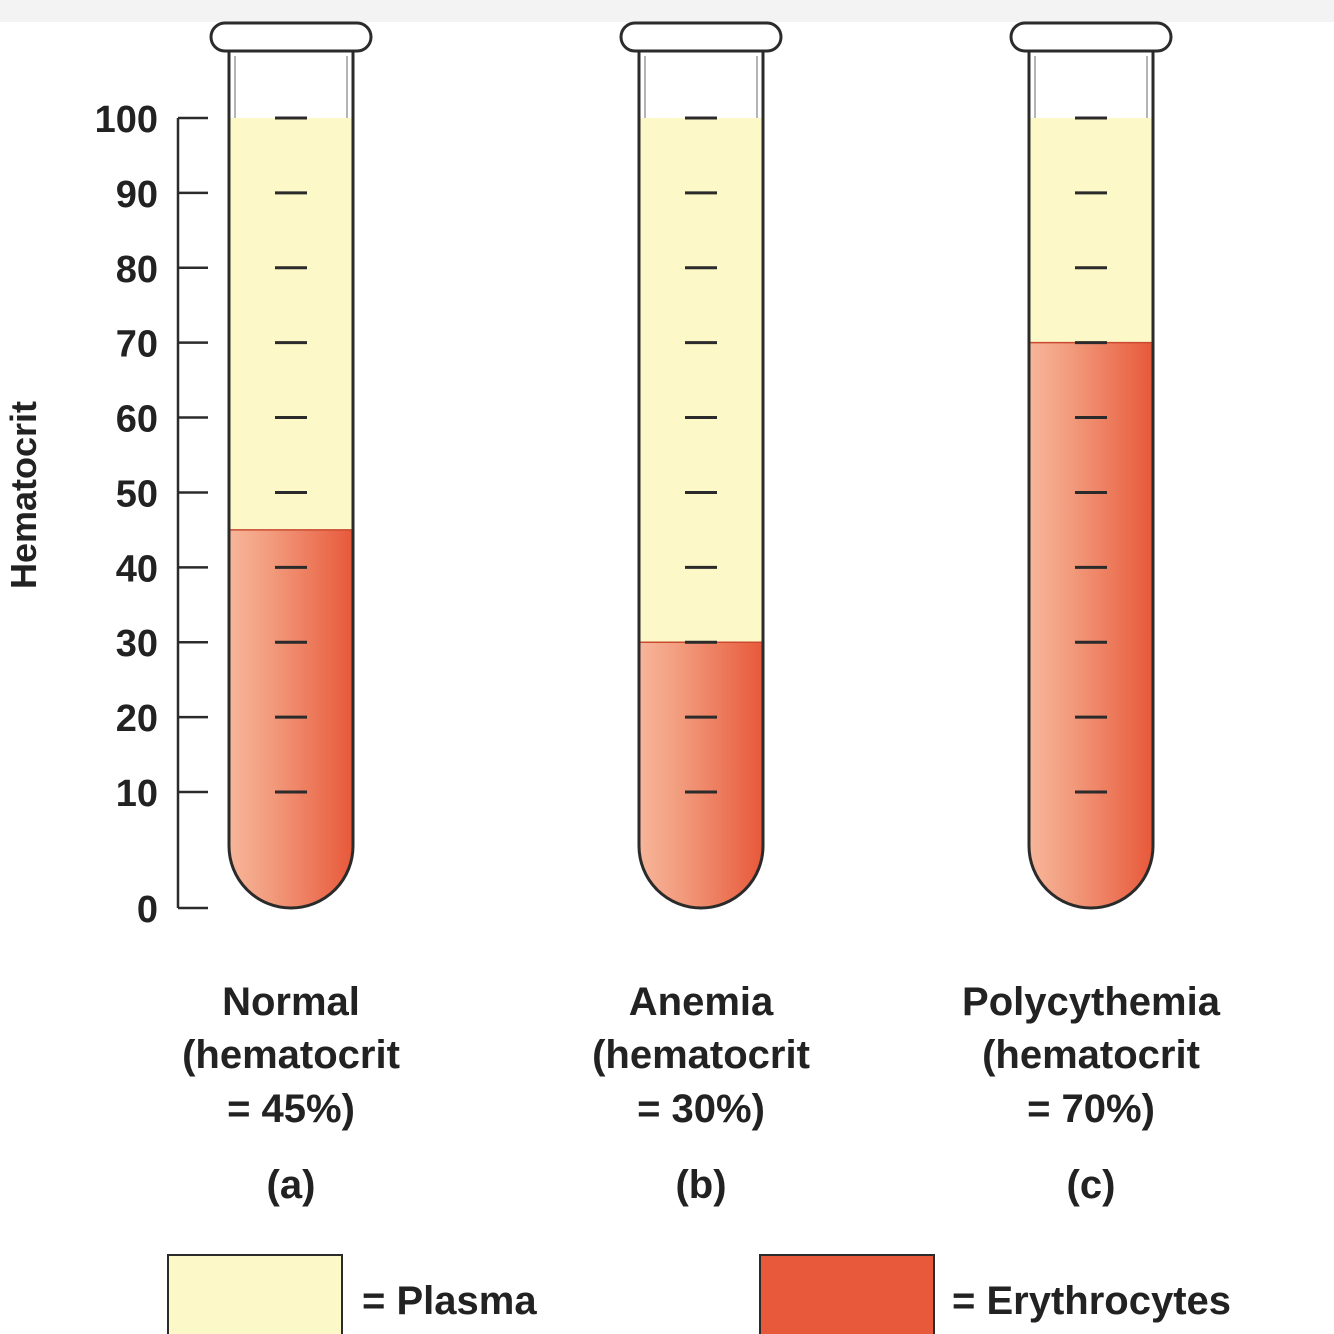  I want to click on tube-a: Normal (hematocrit = 45%) (a), so click(291, 614).